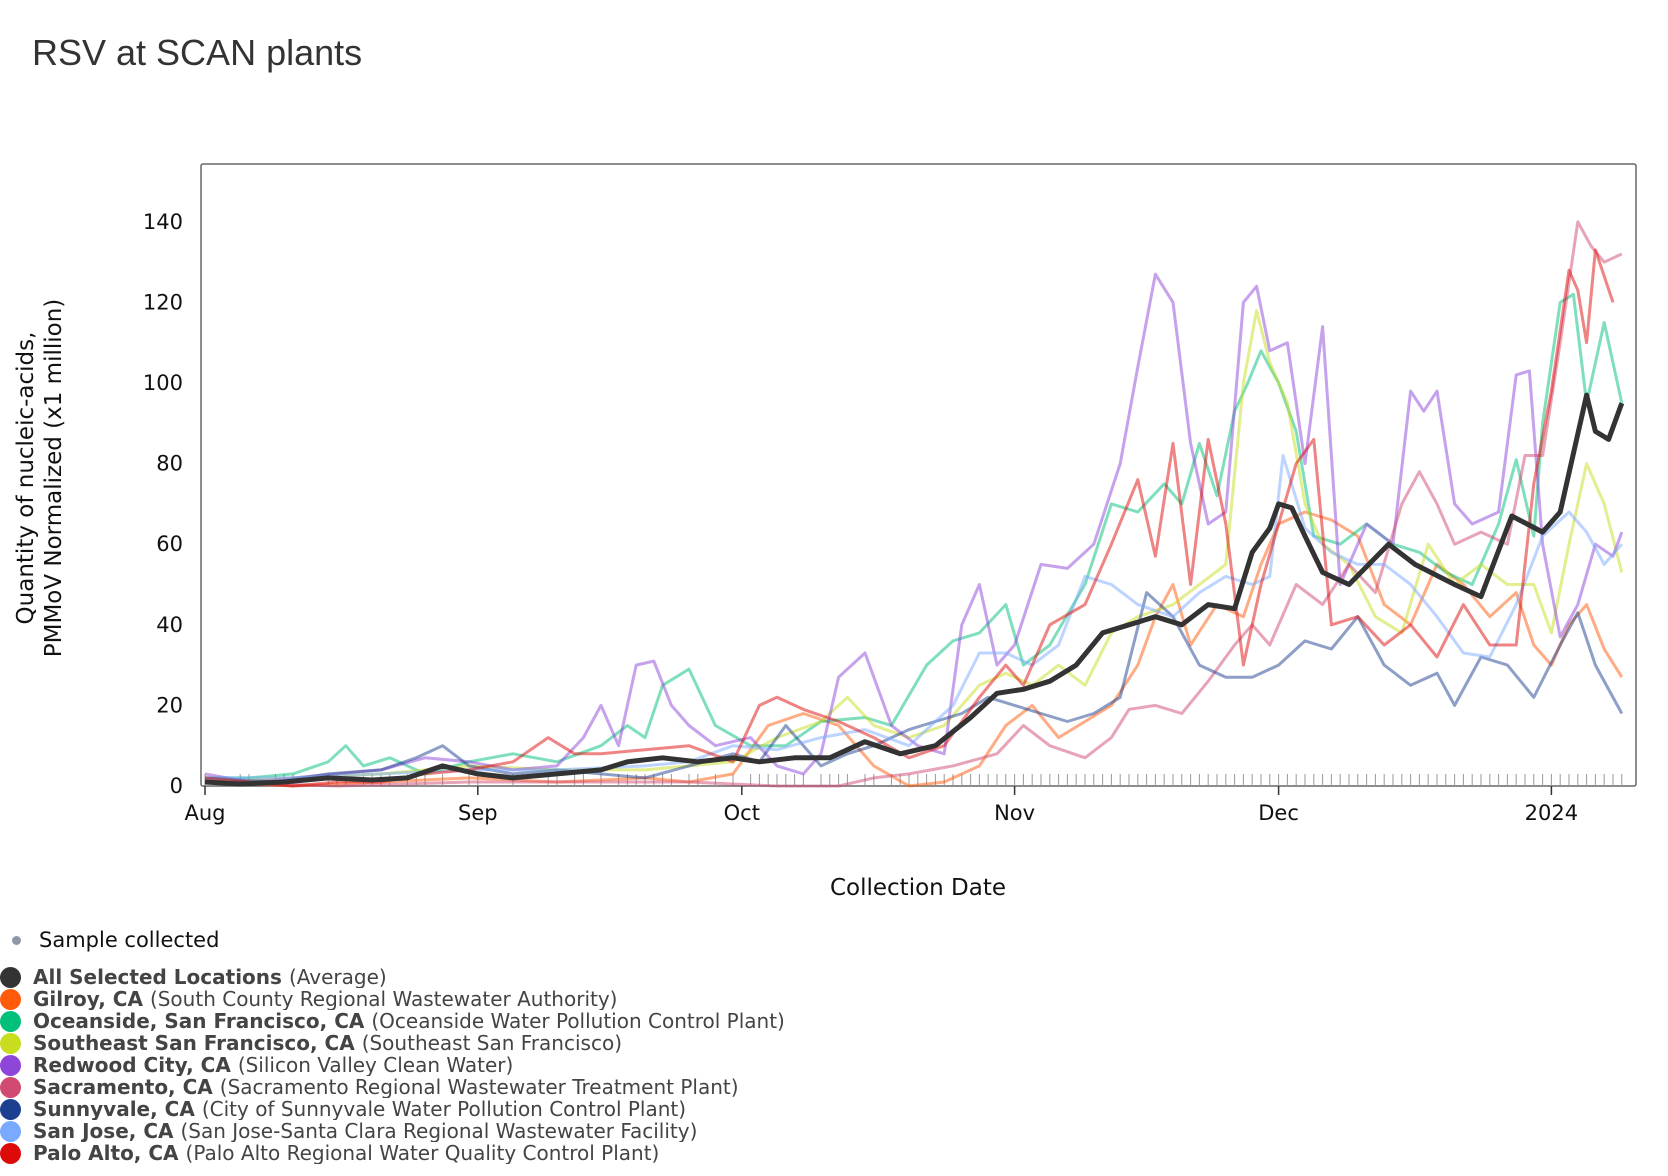 The height and width of the screenshot is (1176, 1668). Describe the element at coordinates (176, 786) in the screenshot. I see `y-tick-label: 0` at that location.